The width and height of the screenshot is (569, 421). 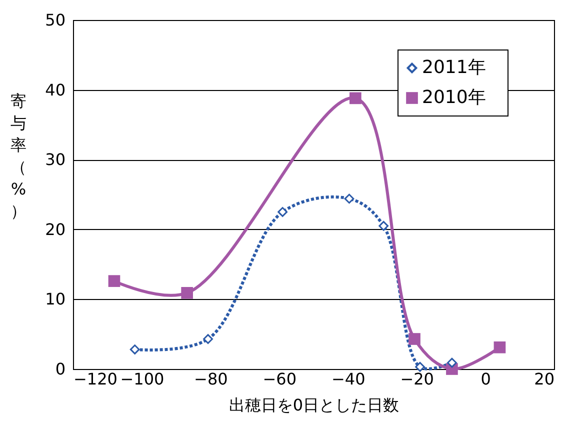 What do you see at coordinates (55, 160) in the screenshot?
I see `y-tick-label: 30` at bounding box center [55, 160].